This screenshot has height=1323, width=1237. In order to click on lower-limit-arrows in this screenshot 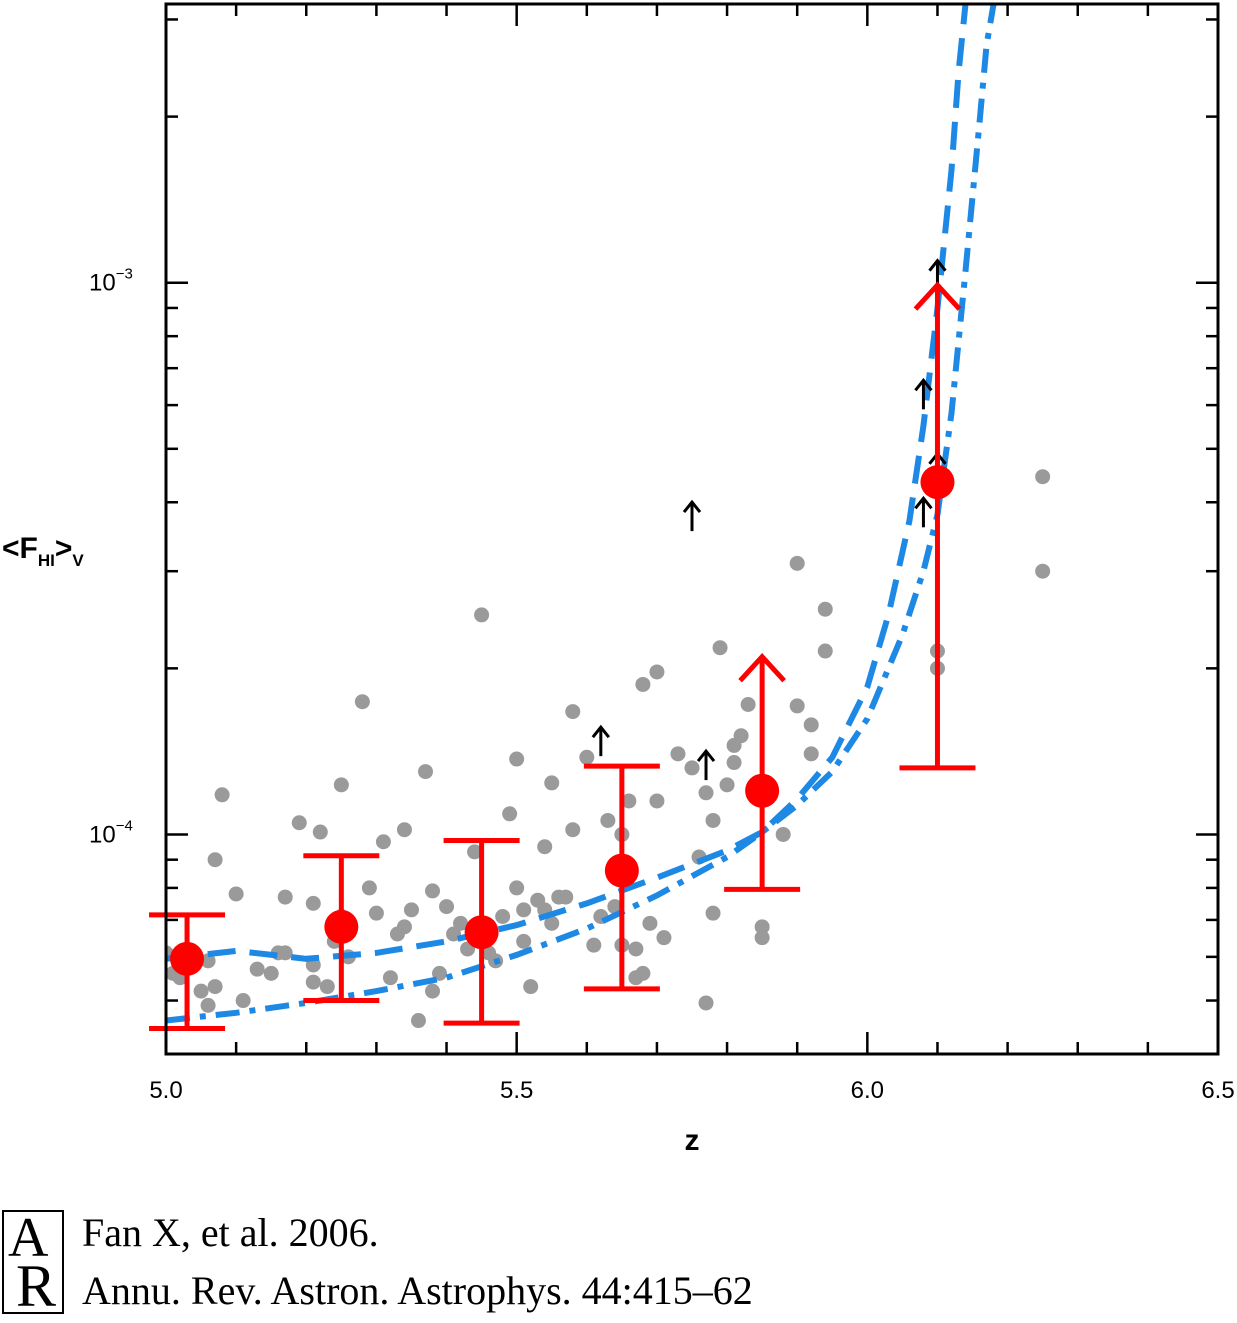, I will do `click(769, 519)`.